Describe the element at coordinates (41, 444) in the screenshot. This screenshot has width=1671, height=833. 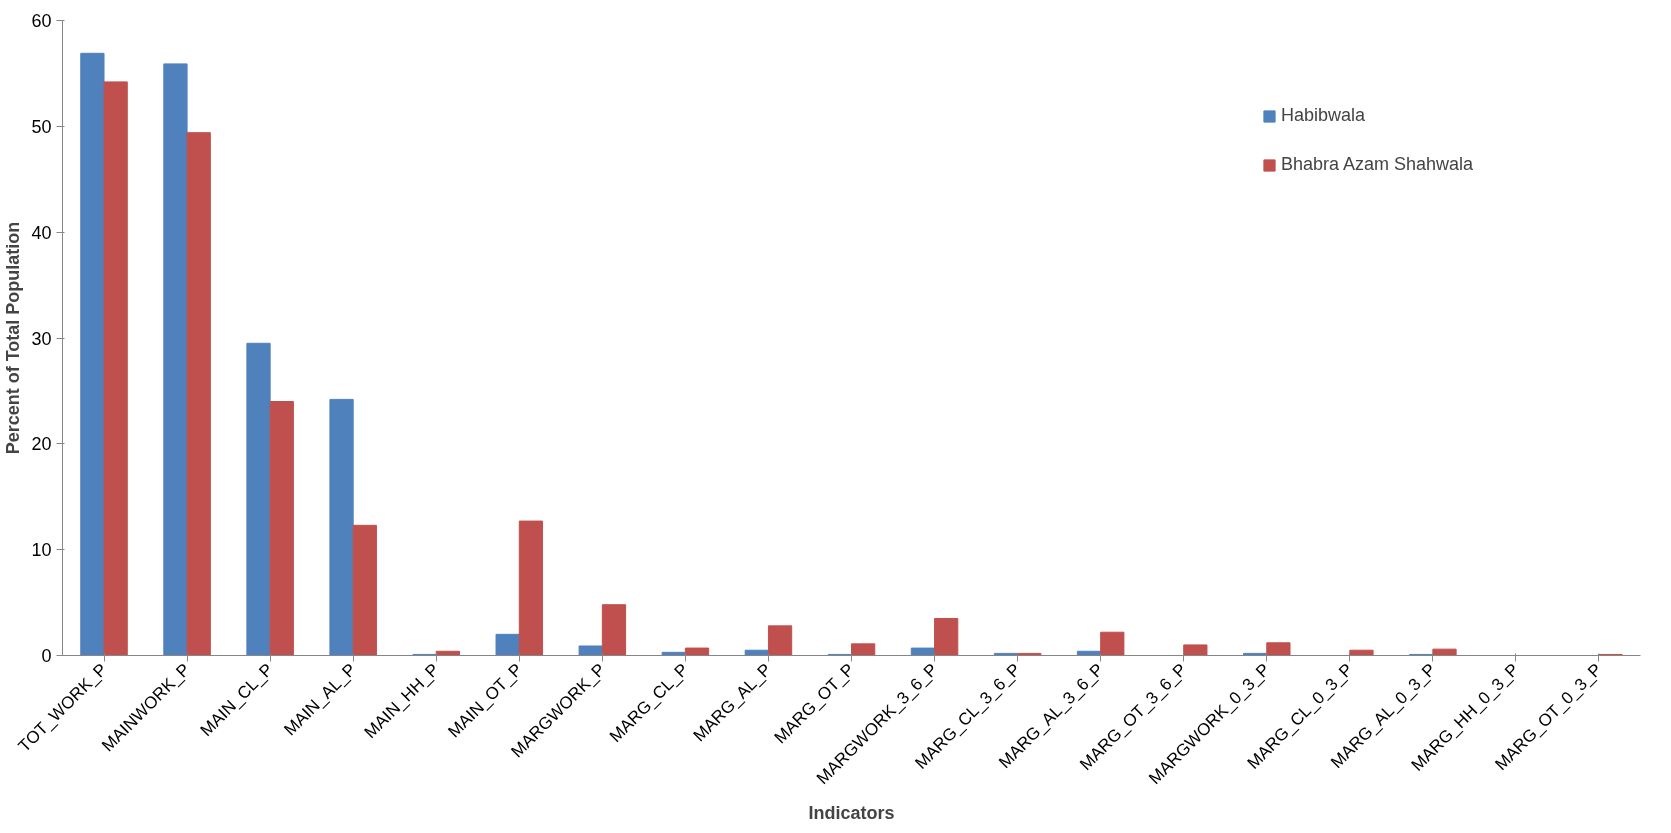
I see `y-tick-label: 20` at that location.